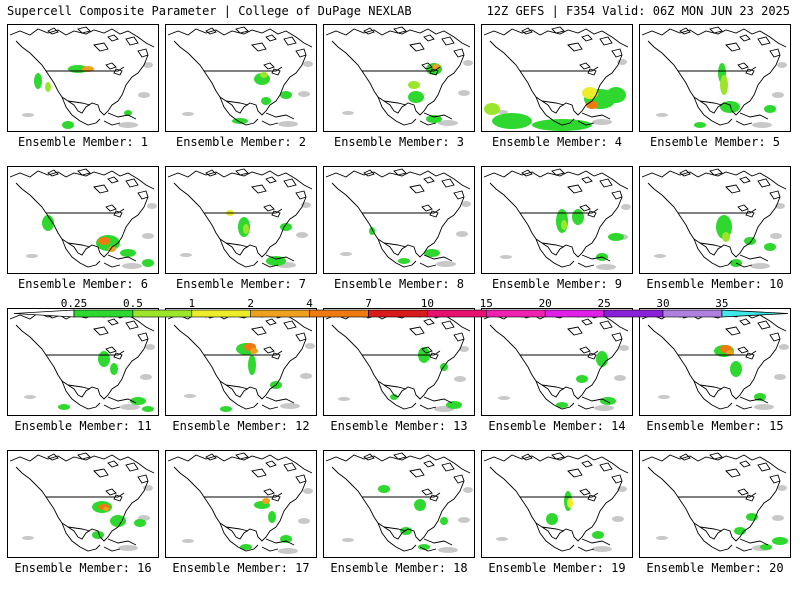 The width and height of the screenshot is (800, 600). I want to click on ensemble-member-label: Ensemble Member: 7, so click(241, 284).